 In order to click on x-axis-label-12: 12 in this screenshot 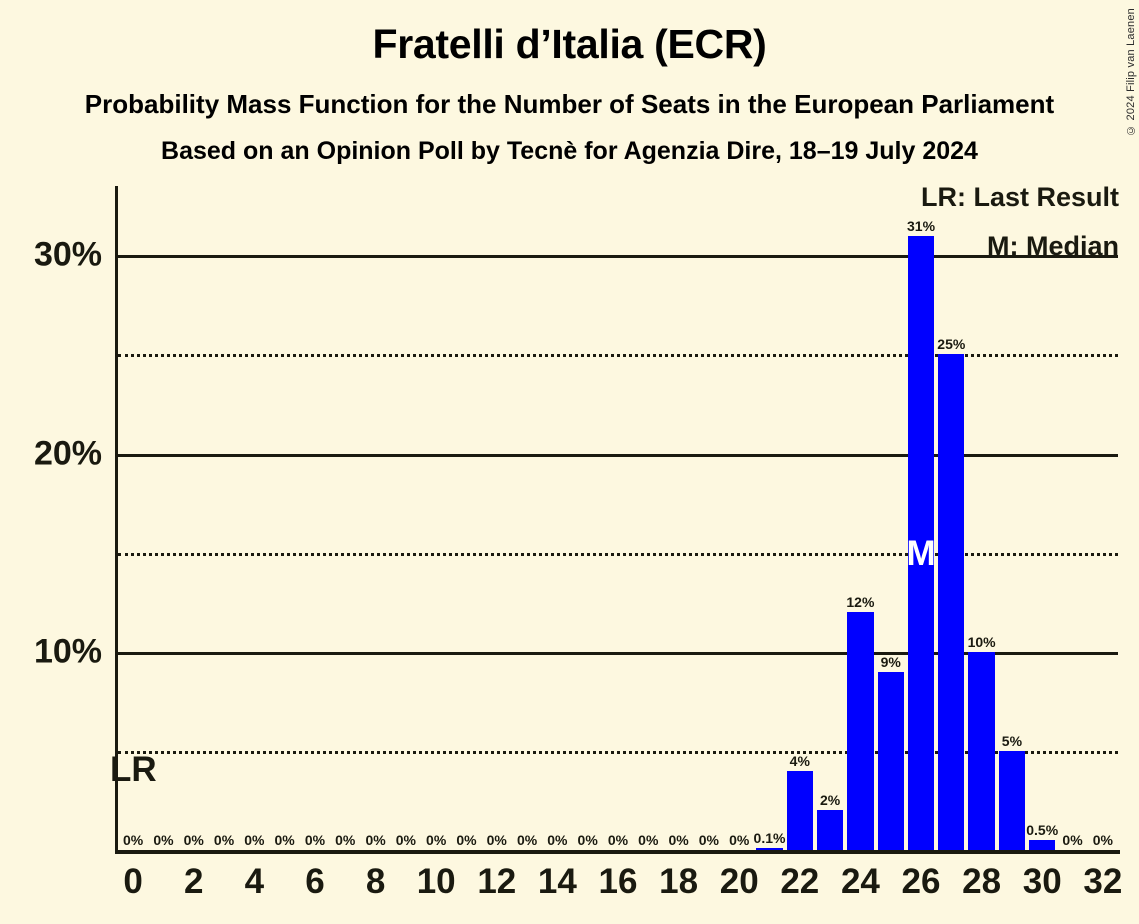, I will do `click(497, 881)`.